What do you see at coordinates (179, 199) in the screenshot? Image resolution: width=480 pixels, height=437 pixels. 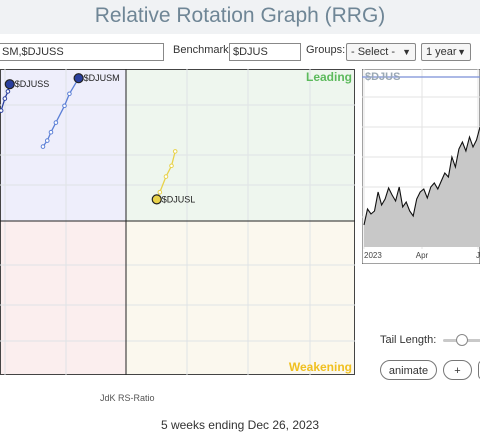 I see `series-label: $DJUSL` at bounding box center [179, 199].